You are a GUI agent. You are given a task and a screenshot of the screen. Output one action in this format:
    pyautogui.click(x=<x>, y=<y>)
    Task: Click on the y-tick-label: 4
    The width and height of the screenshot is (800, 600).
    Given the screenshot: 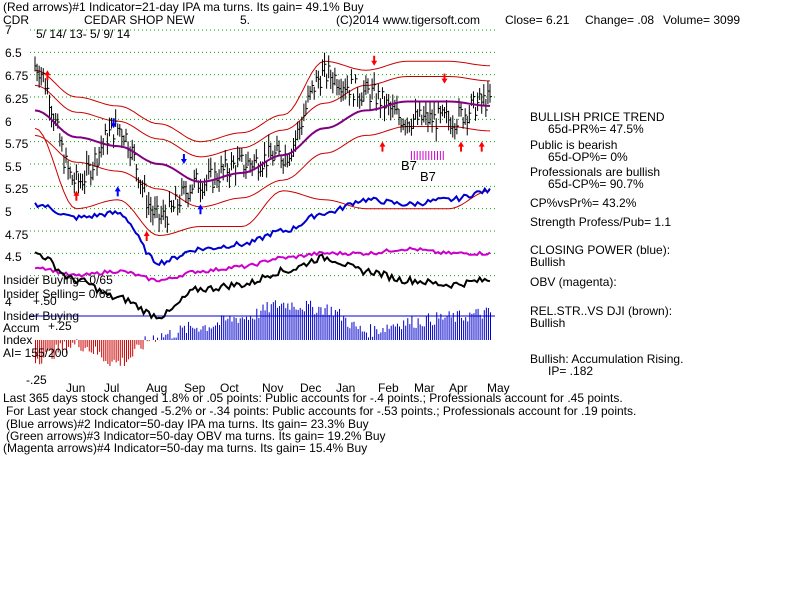 What is the action you would take?
    pyautogui.click(x=8, y=302)
    